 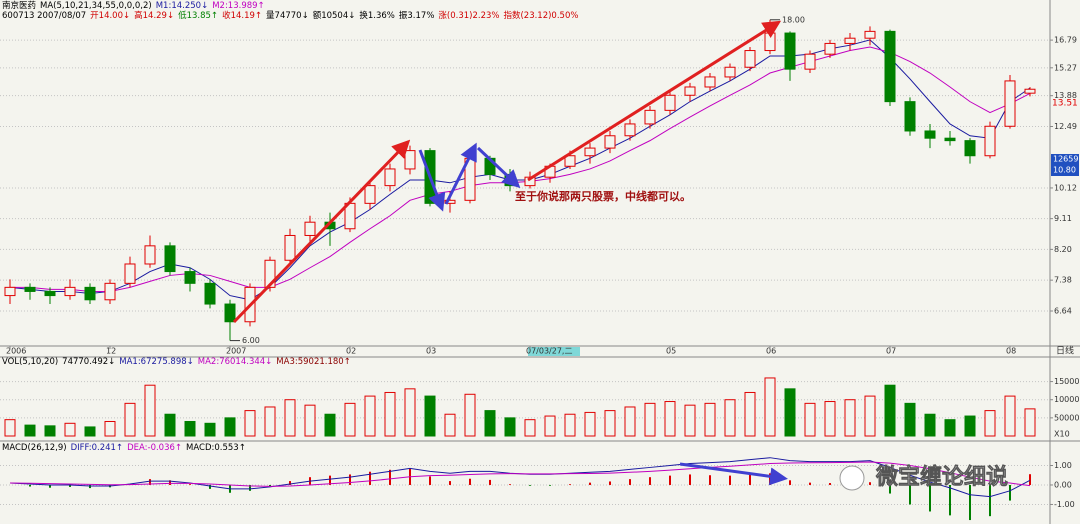 What do you see at coordinates (351, 351) in the screenshot?
I see `x-tick-label: 02` at bounding box center [351, 351].